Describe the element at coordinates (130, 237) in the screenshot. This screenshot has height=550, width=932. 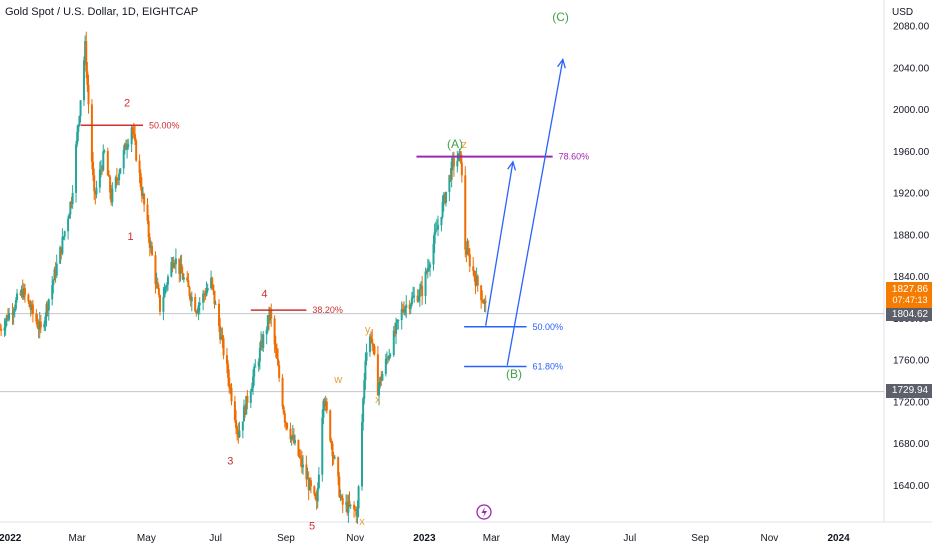
I see `wave-label: 1` at that location.